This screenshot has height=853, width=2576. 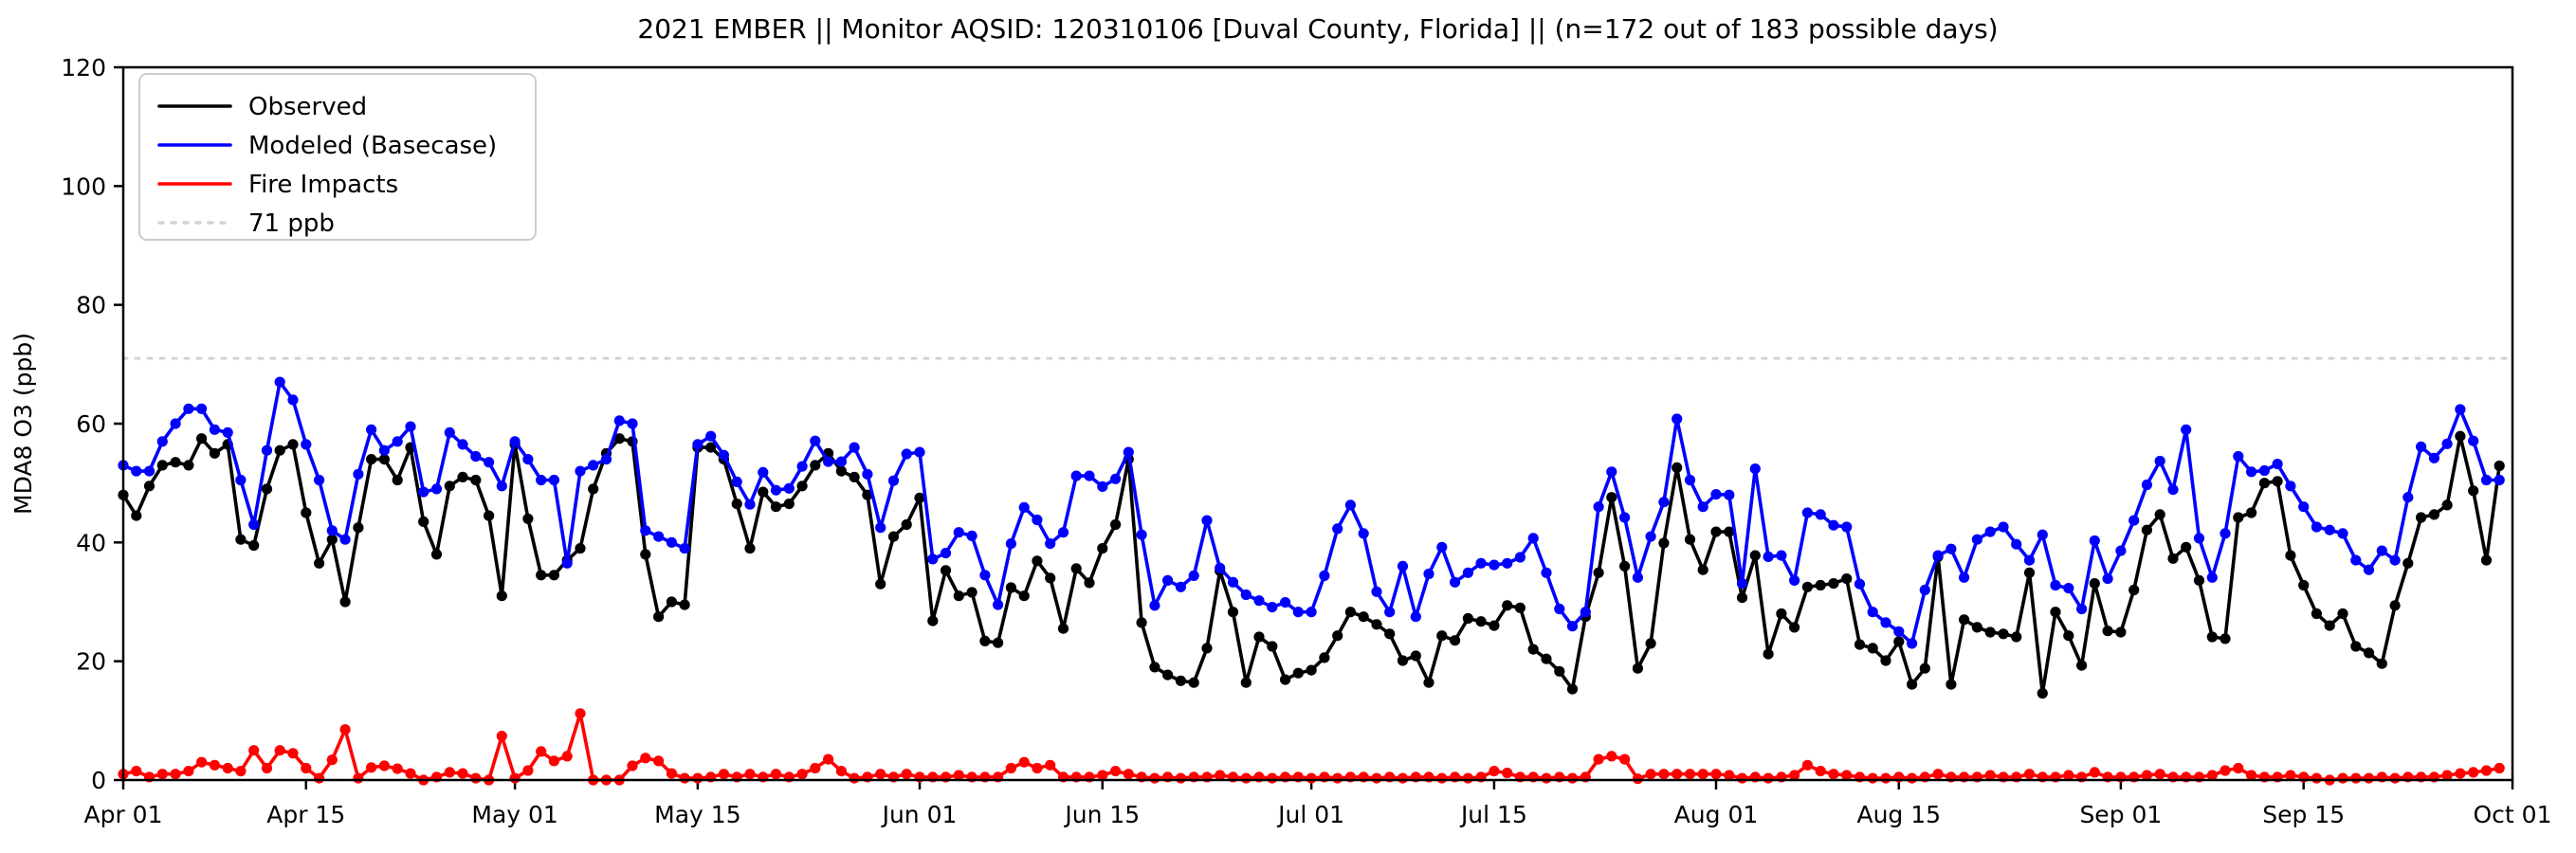 I want to click on y-tick-label: 40, so click(x=91, y=542).